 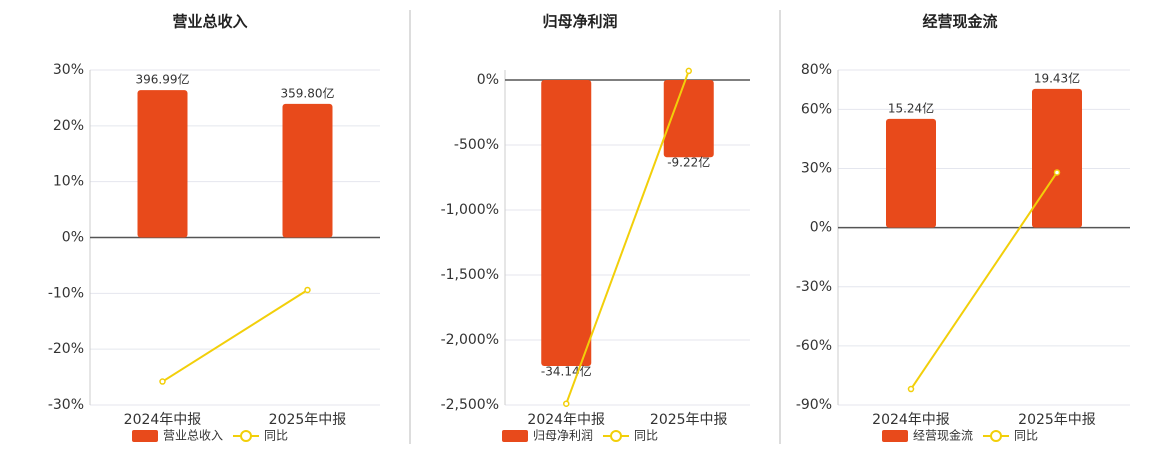 What do you see at coordinates (68, 126) in the screenshot?
I see `y-tick-label: 20%` at bounding box center [68, 126].